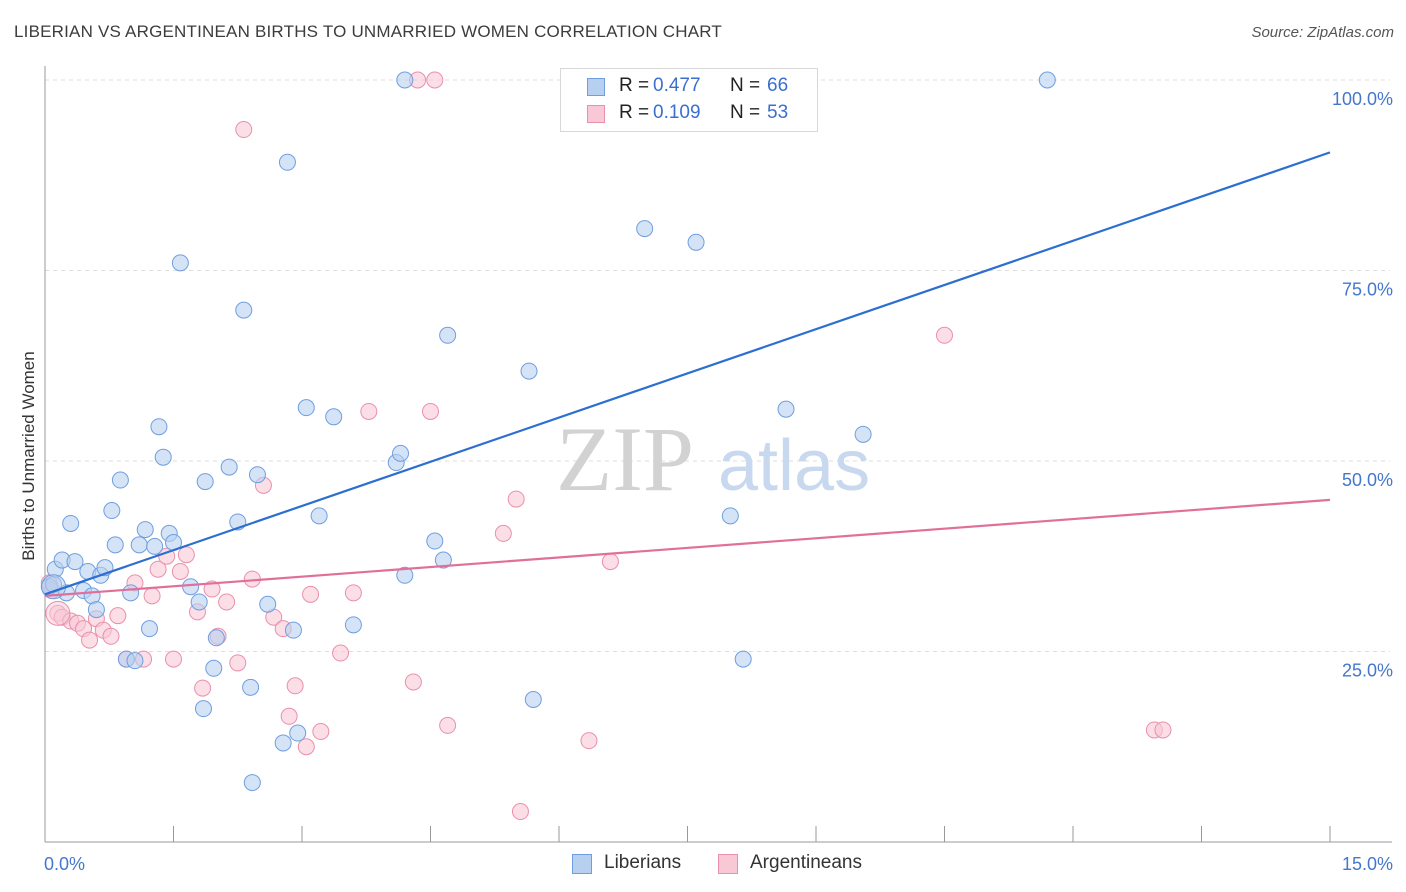  What do you see at coordinates (794, 466) in the screenshot?
I see `watermark-atlas: atlas` at bounding box center [794, 466].